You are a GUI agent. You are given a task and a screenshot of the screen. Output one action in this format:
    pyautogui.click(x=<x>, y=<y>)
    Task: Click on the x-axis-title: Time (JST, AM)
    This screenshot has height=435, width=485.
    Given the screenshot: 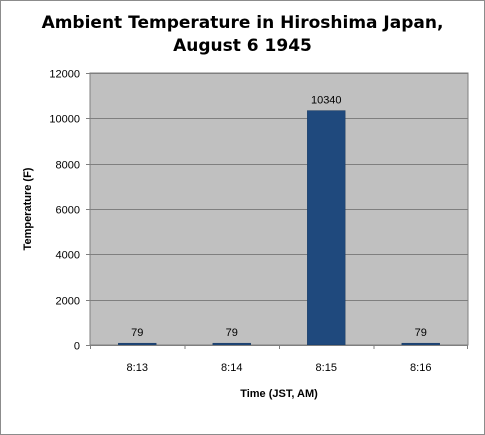 What is the action you would take?
    pyautogui.click(x=279, y=394)
    